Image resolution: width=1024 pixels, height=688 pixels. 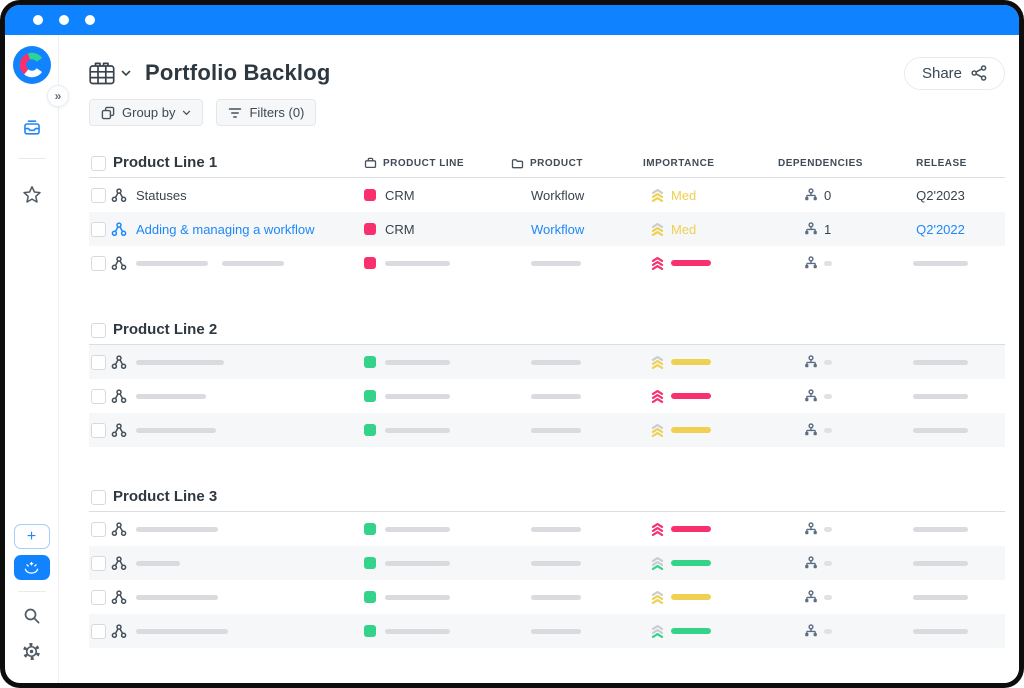 What do you see at coordinates (31, 536) in the screenshot?
I see `add-button: +` at bounding box center [31, 536].